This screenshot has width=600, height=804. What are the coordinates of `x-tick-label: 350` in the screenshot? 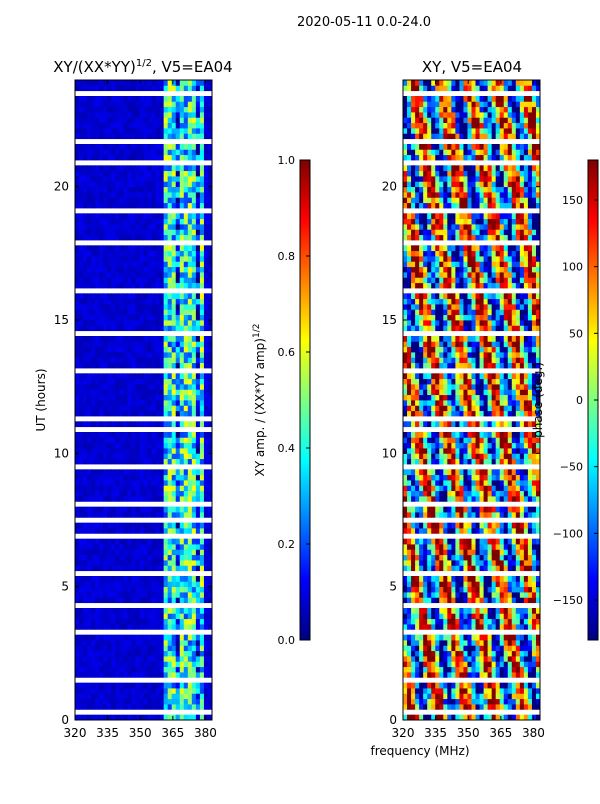 It's located at (140, 733).